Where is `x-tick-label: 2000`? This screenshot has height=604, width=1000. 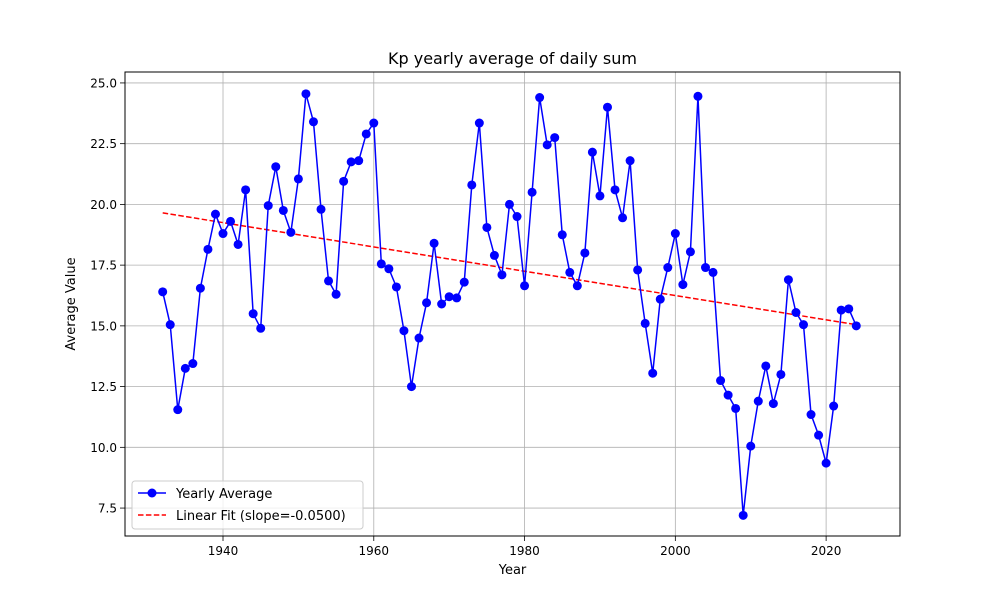 x-tick-label: 2000 is located at coordinates (675, 551).